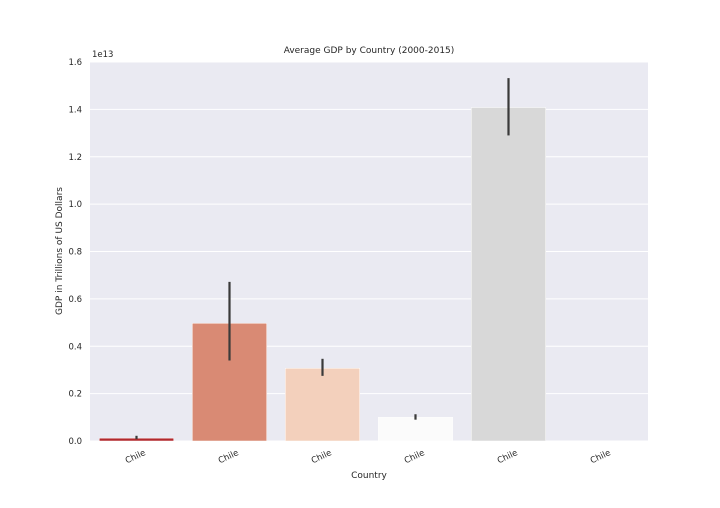 The height and width of the screenshot is (508, 720). Describe the element at coordinates (60, 251) in the screenshot. I see `y-axis-label: GDP in Trillions of US Dollars` at that location.